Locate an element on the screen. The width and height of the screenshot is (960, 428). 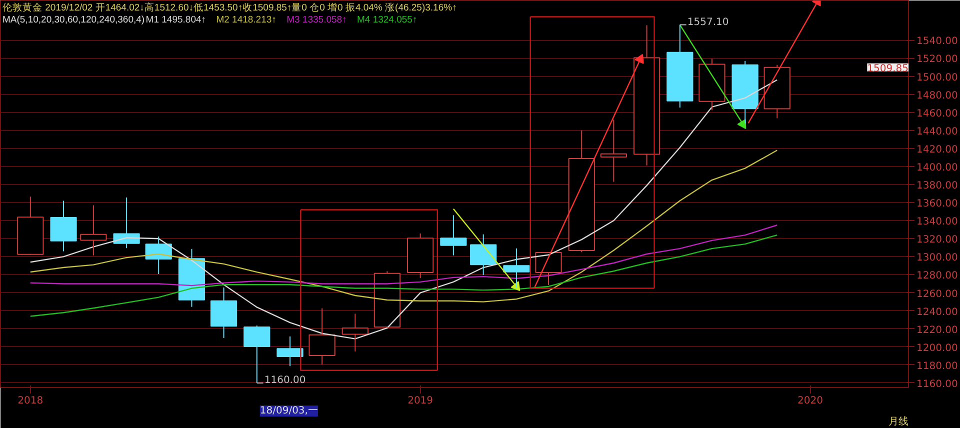
chart-title: 伦敦黄金 2019/12/02 开1464.02↓高1512.60↓低1453.50↑收1509.85↑量0 仓0 增0 振4.04% 涨(46.25)3.16%↑ is located at coordinates (229, 8).